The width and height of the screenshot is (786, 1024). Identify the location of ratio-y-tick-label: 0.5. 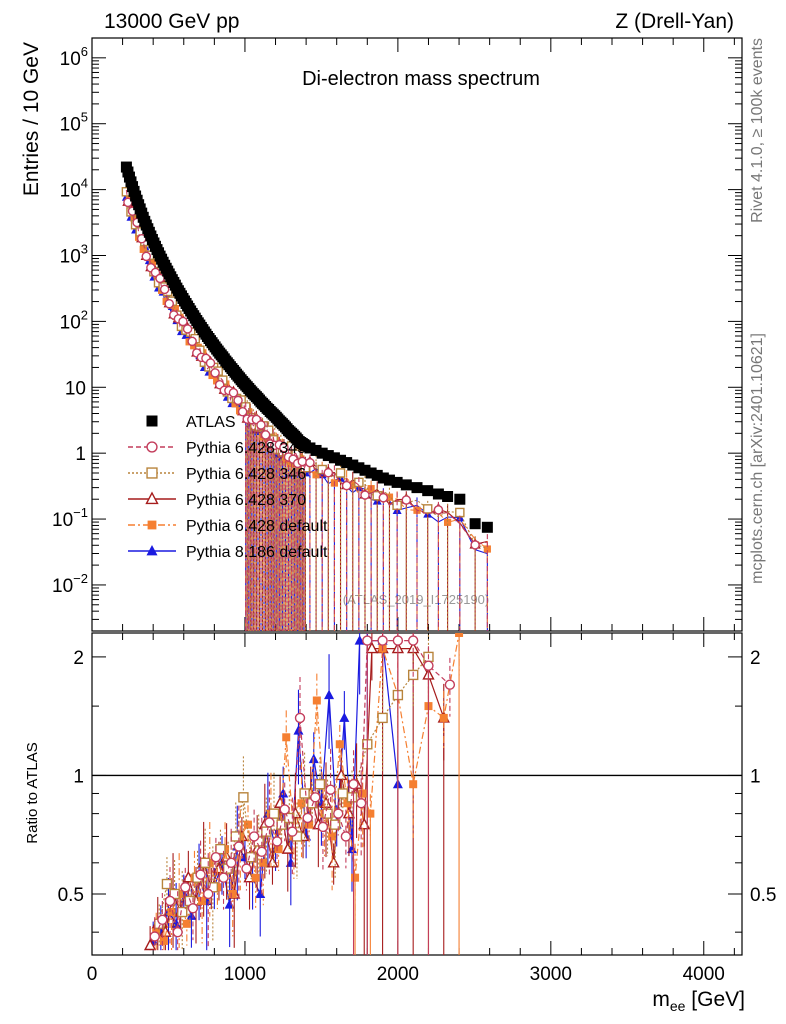
(71, 895).